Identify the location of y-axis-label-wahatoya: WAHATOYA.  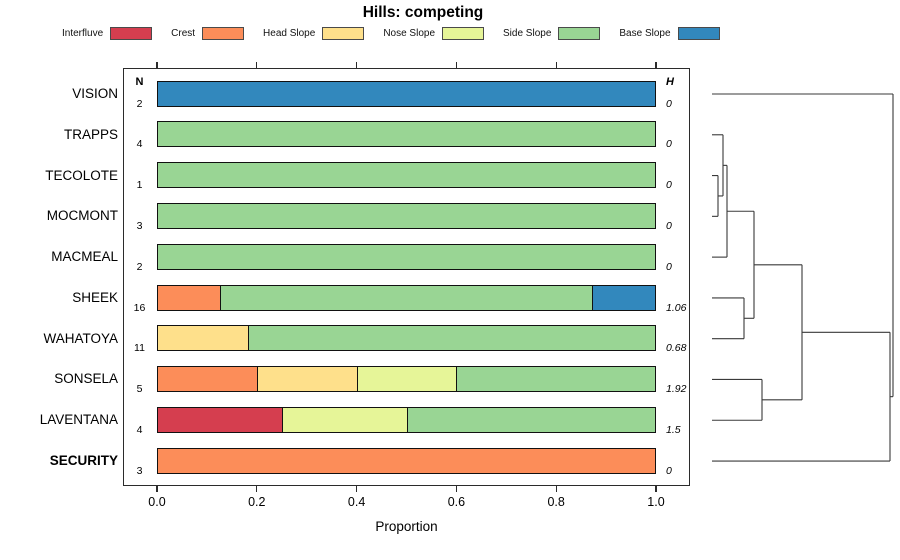
(80, 338).